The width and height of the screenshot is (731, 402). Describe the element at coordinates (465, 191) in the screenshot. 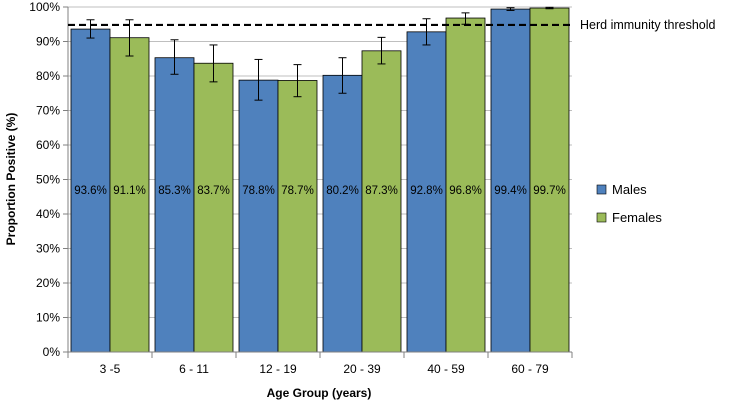

I see `data-label: 96.8%` at that location.